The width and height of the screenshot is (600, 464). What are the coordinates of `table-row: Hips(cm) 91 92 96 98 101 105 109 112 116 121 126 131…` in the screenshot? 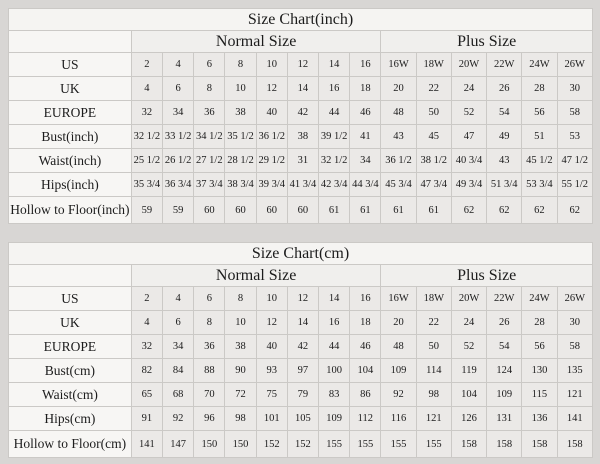 It's located at (301, 418).